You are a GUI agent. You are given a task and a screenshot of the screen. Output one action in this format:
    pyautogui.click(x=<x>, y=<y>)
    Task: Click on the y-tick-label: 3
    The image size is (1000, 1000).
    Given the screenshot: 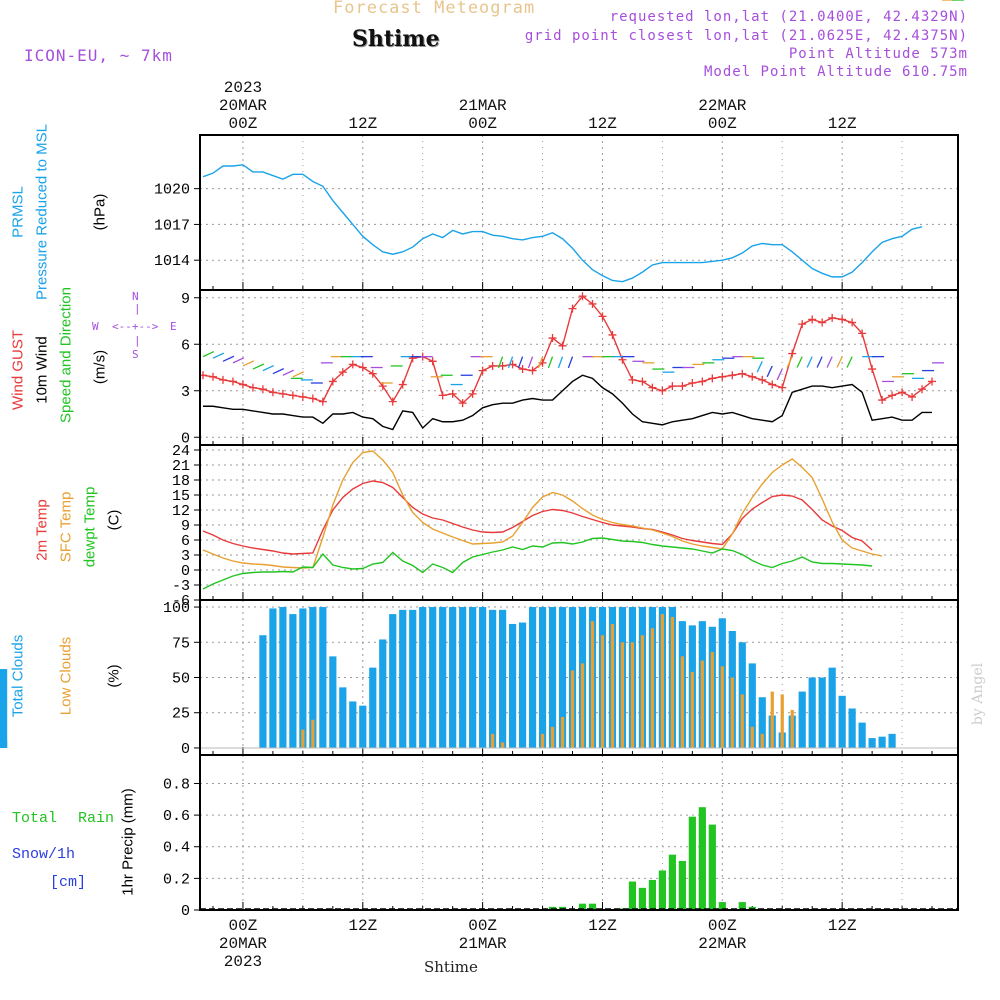 What is the action you would take?
    pyautogui.click(x=185, y=556)
    